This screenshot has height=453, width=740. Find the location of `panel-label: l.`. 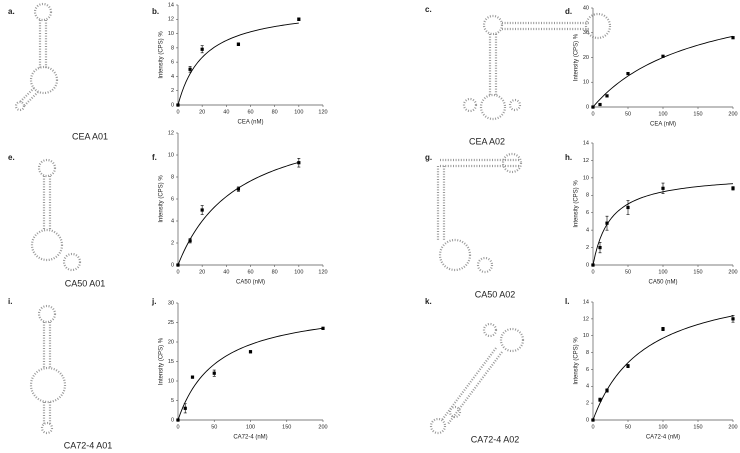

panel-label: l. is located at coordinates (567, 301).